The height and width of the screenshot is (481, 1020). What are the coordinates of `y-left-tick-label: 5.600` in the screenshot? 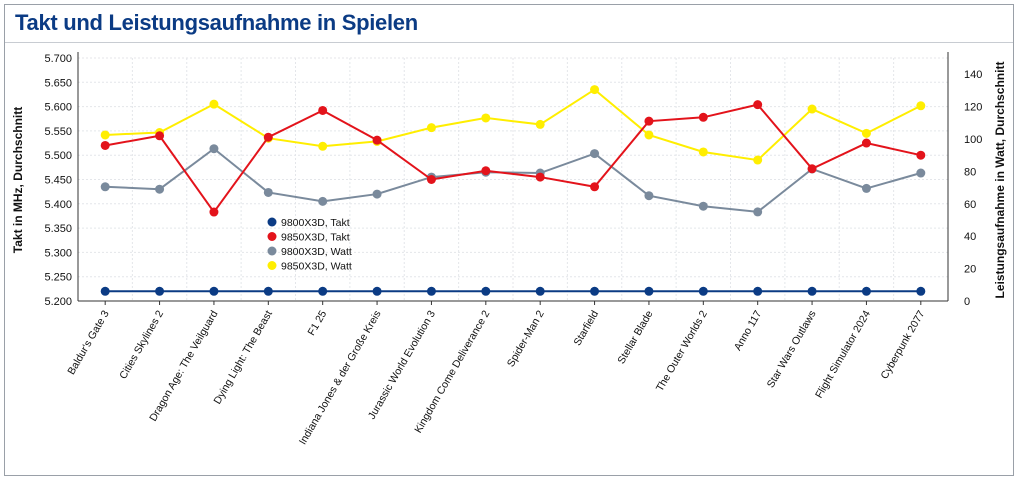 It's located at (58, 108).